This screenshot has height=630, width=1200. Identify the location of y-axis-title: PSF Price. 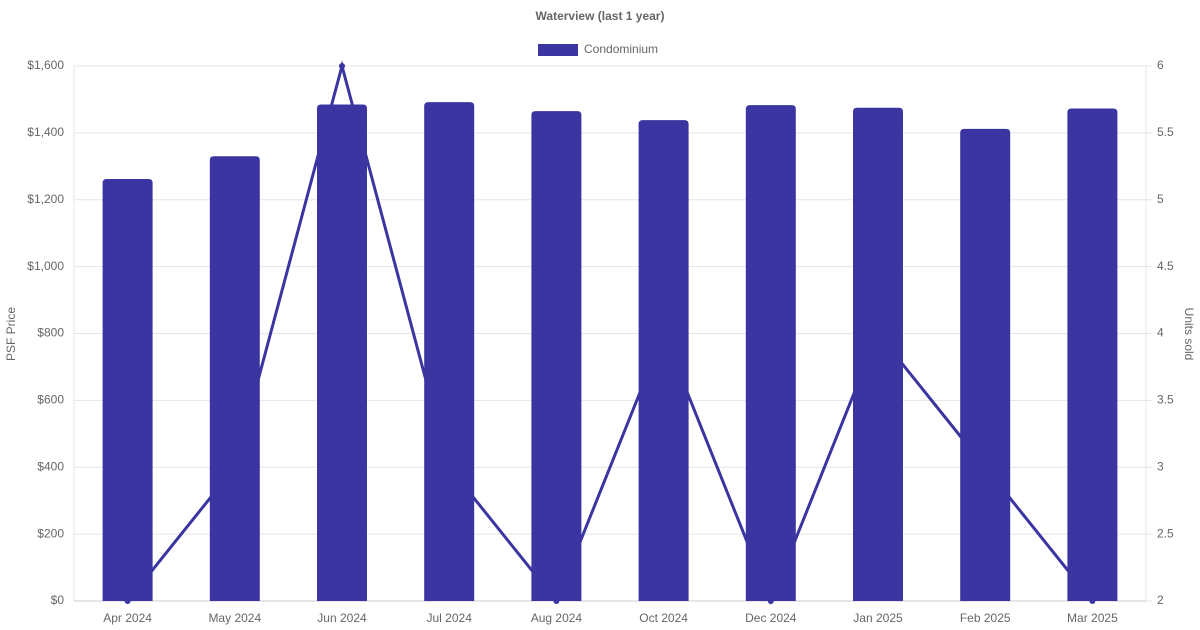
(11, 334).